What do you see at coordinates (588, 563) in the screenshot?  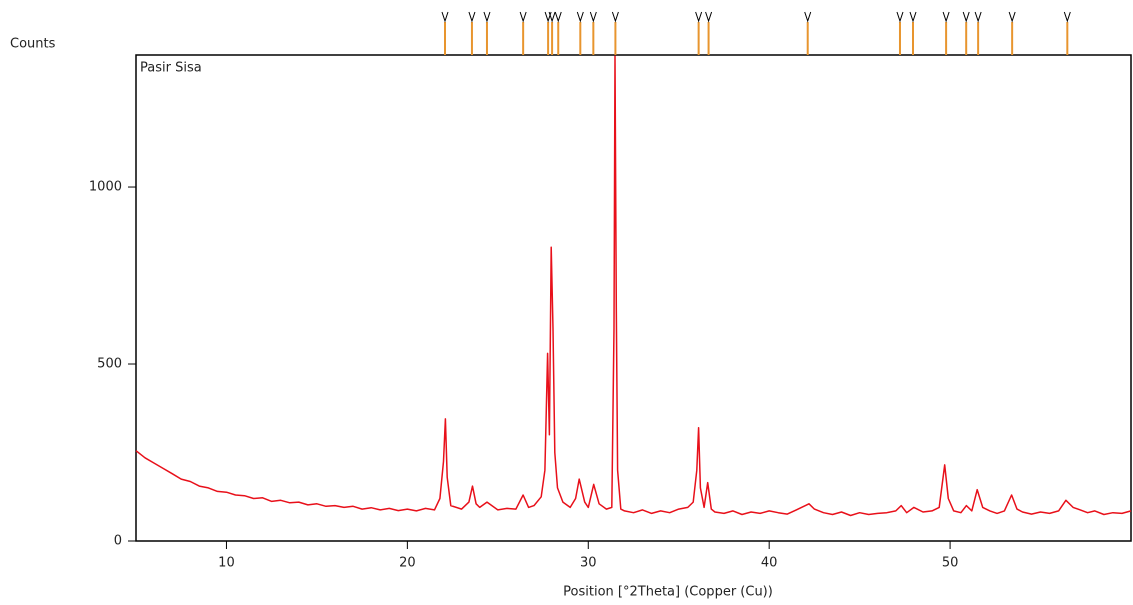 I see `x-tick-label: 30` at bounding box center [588, 563].